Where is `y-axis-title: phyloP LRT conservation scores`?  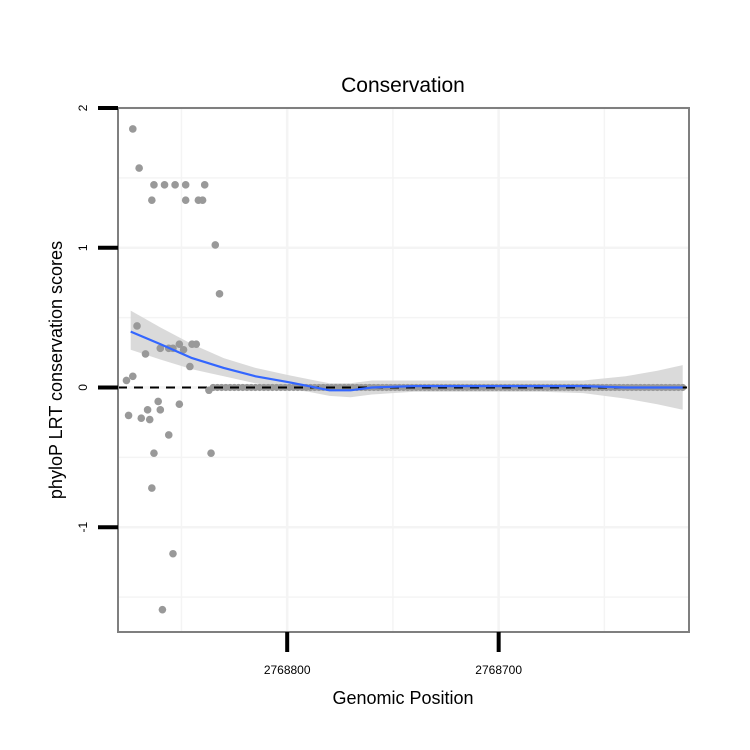
y-axis-title: phyloP LRT conservation scores is located at coordinates (56, 370).